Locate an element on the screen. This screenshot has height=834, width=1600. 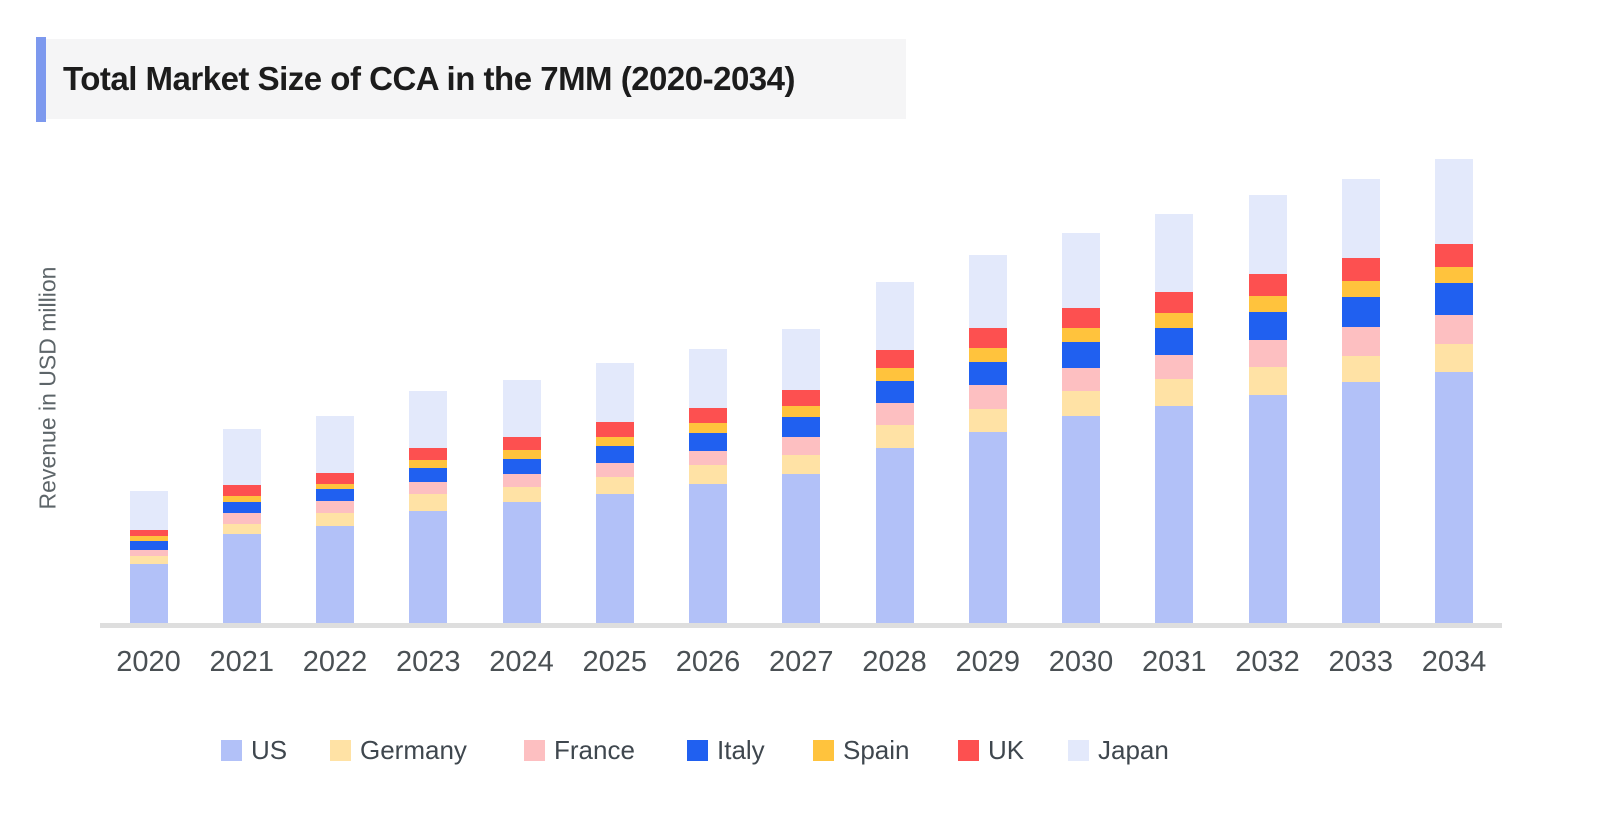
x-tick-2029: 2029 is located at coordinates (987, 662).